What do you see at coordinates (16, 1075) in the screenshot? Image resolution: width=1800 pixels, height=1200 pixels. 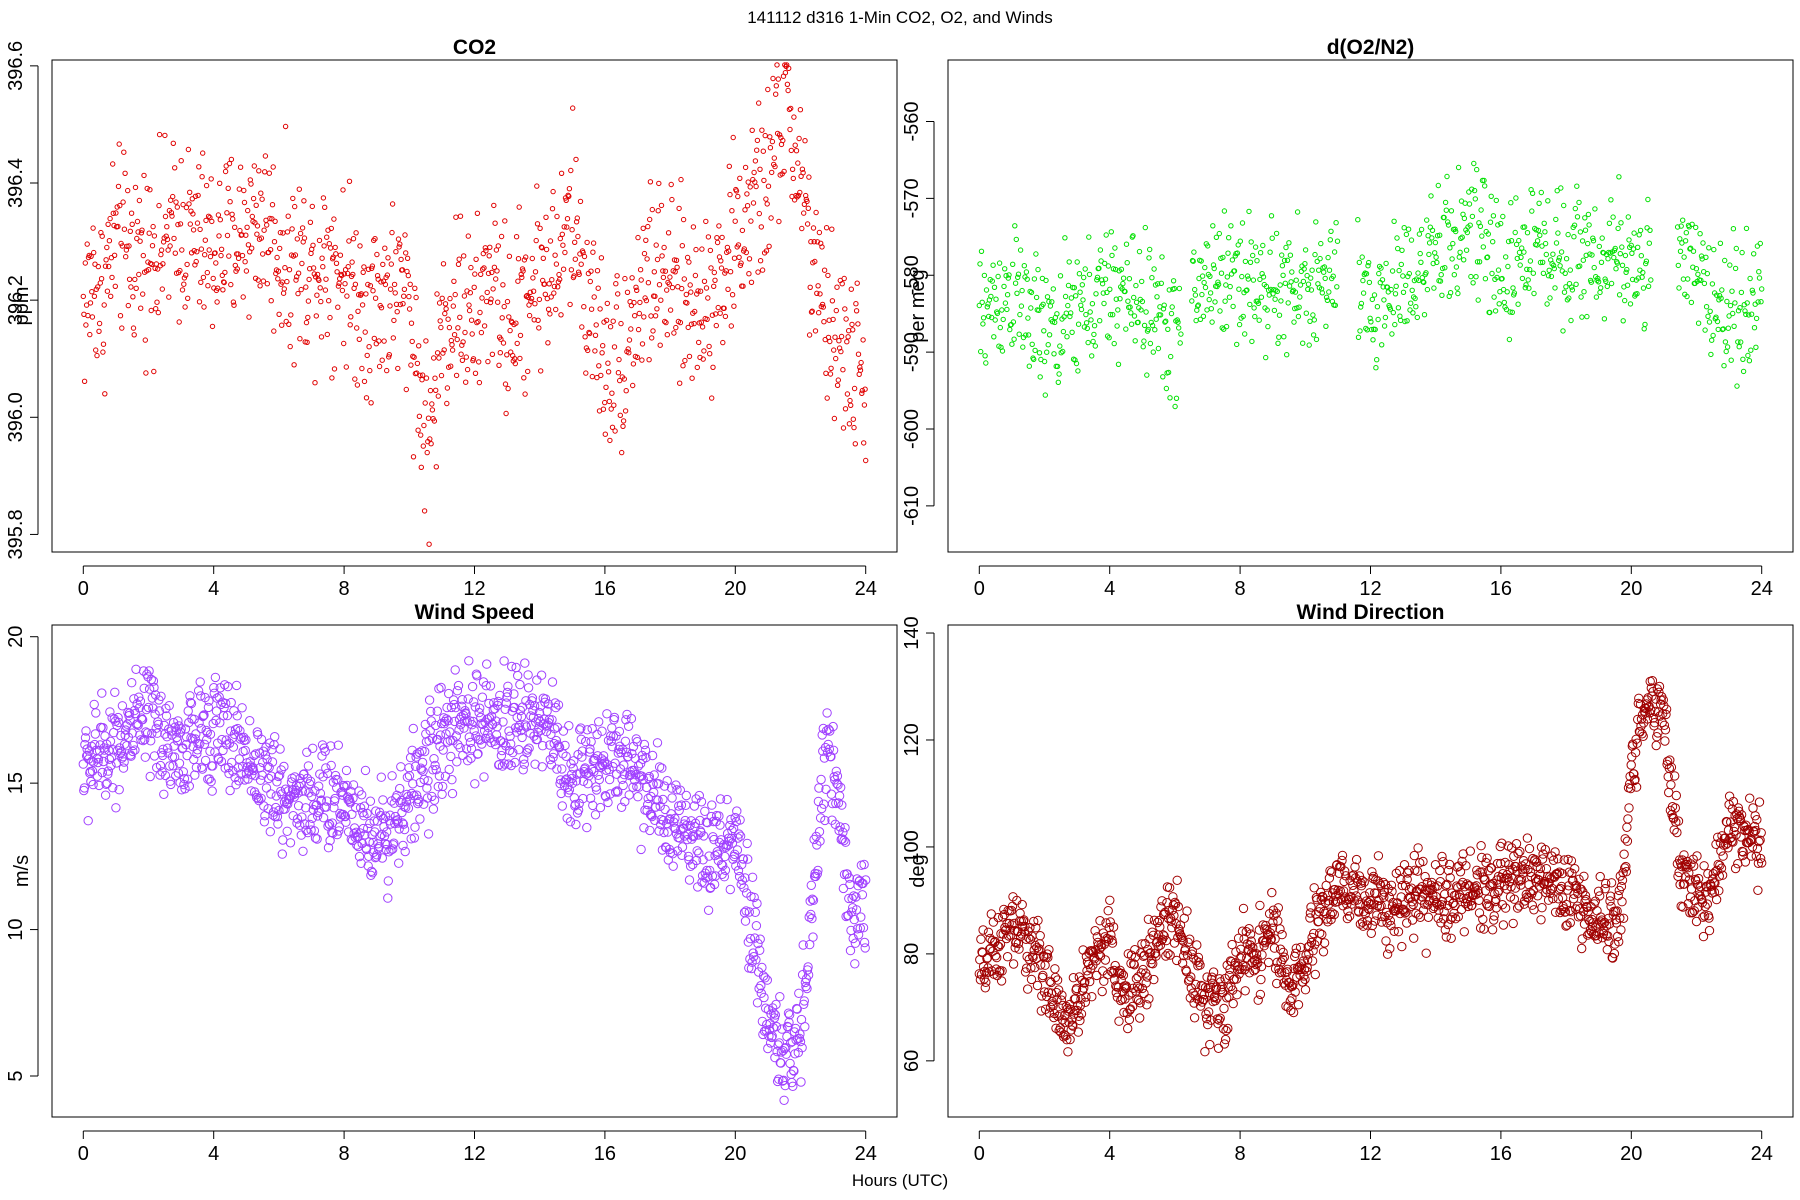 I see `y-tick-label: 5` at bounding box center [16, 1075].